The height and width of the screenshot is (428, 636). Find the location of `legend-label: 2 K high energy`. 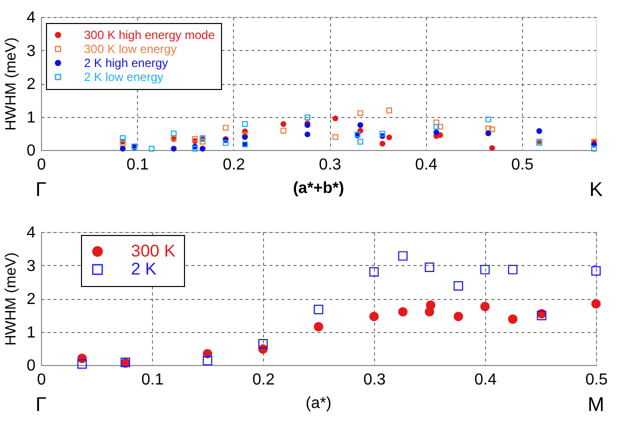

legend-label: 2 K high energy is located at coordinates (126, 63).